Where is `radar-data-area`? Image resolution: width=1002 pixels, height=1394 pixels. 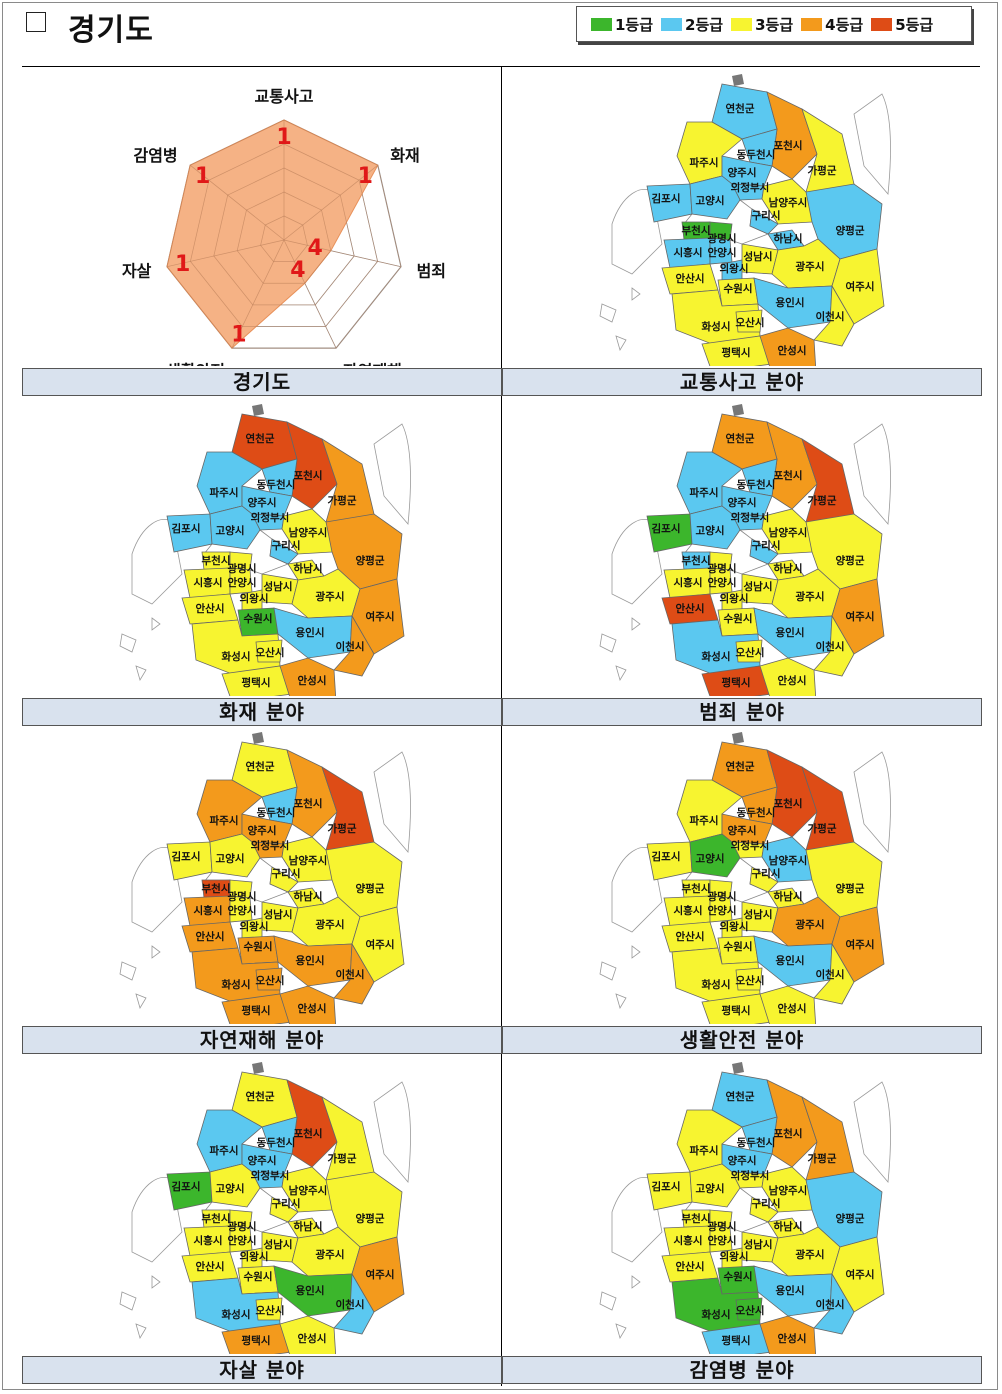
radar-data-area is located at coordinates (272, 234).